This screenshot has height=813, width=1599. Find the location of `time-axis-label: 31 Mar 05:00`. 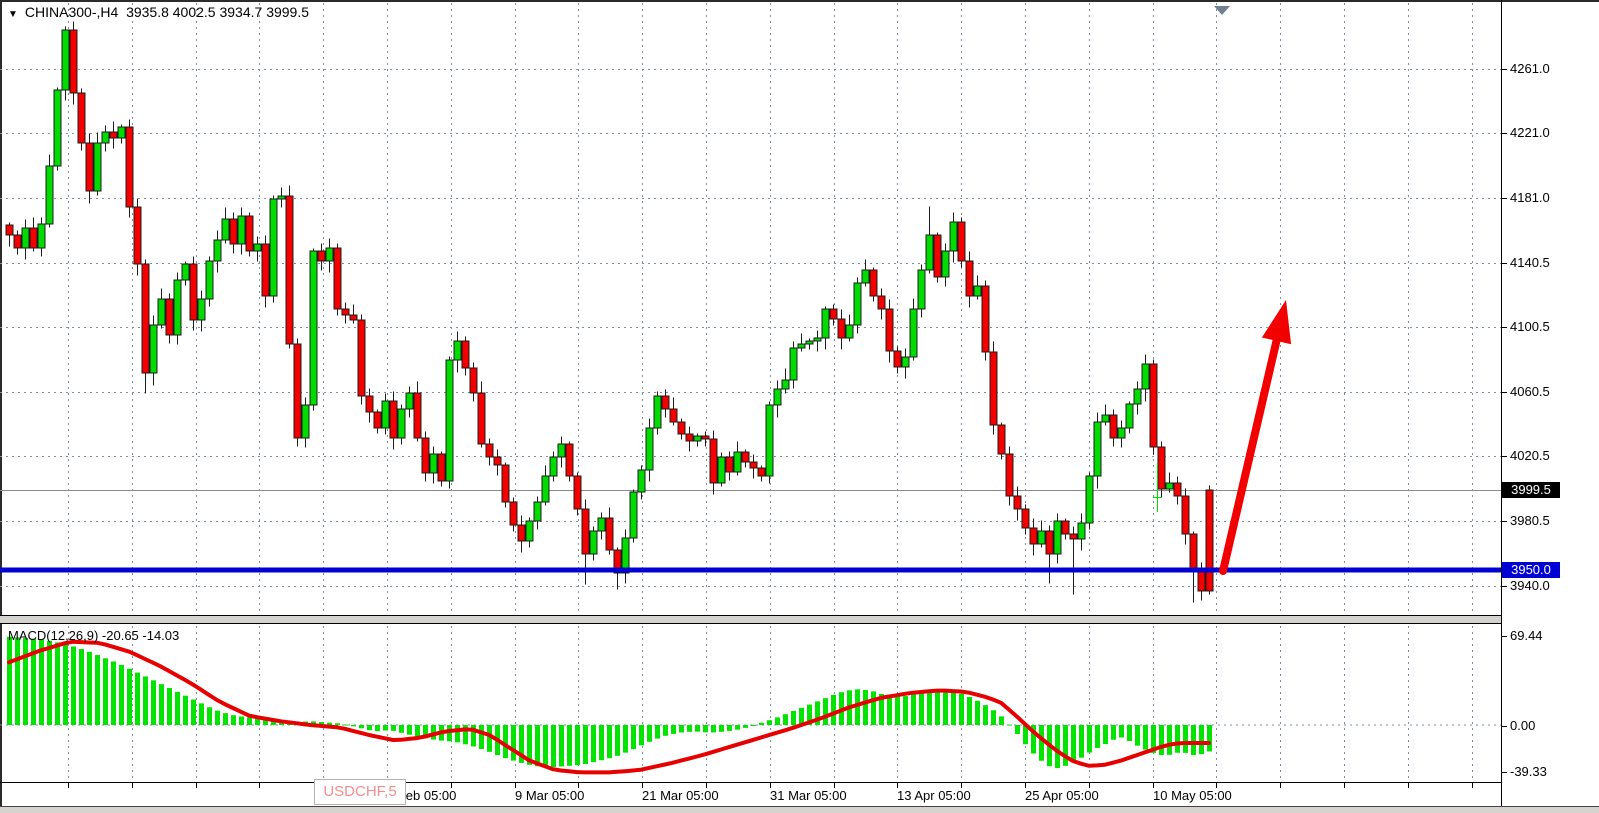

time-axis-label: 31 Mar 05:00 is located at coordinates (808, 795).